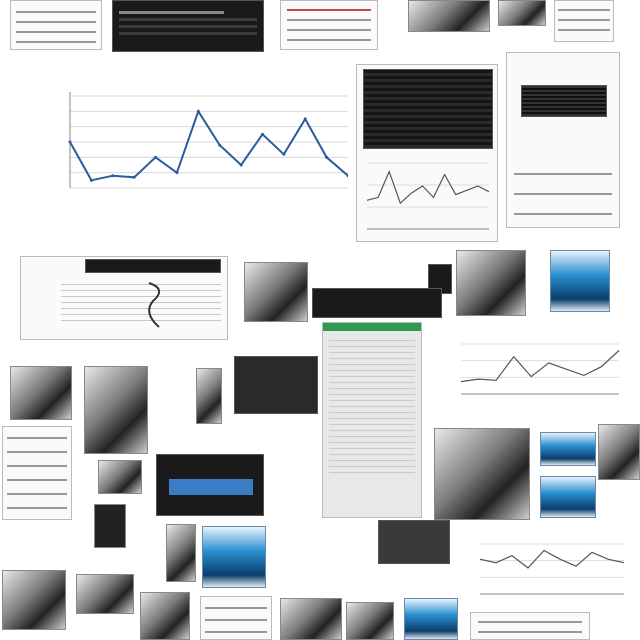 The image size is (640, 640). What do you see at coordinates (449, 16) in the screenshot?
I see `thumbnail-photo-top` at bounding box center [449, 16].